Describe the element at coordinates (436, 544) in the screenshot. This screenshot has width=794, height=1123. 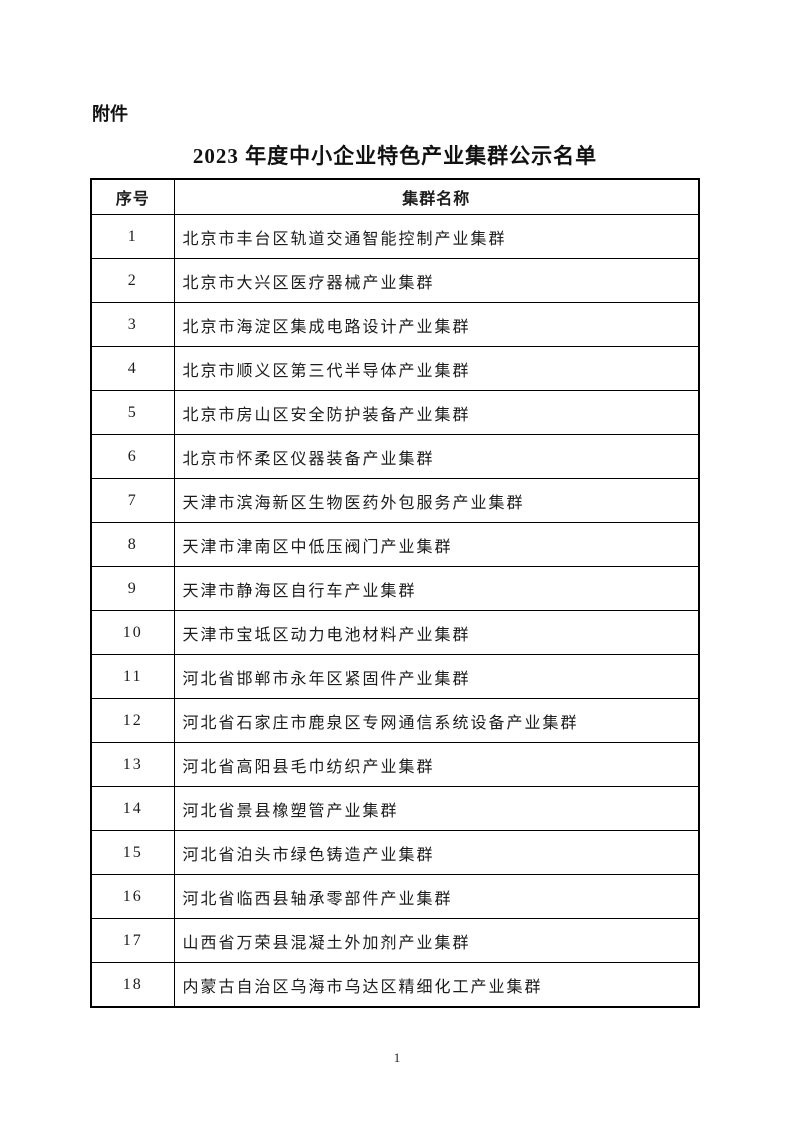
I see `row-cluster-name: 天津市津南区中低压阀门产业集群` at that location.